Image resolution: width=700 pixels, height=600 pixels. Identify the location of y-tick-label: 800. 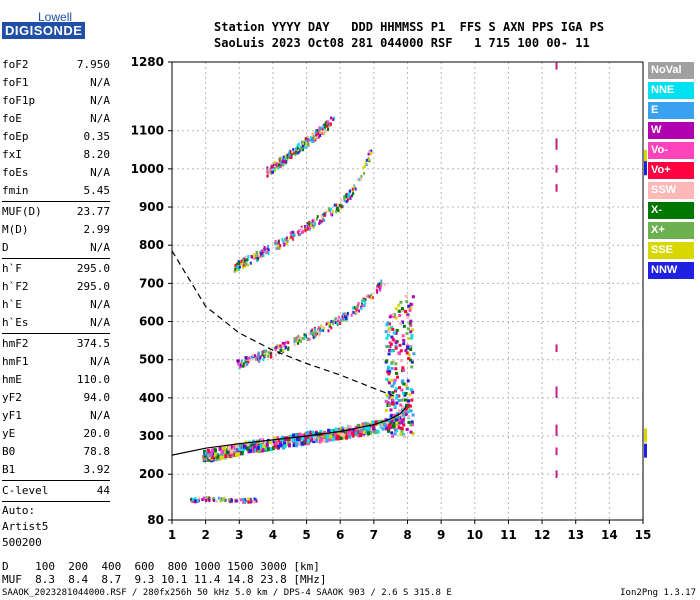
(151, 245).